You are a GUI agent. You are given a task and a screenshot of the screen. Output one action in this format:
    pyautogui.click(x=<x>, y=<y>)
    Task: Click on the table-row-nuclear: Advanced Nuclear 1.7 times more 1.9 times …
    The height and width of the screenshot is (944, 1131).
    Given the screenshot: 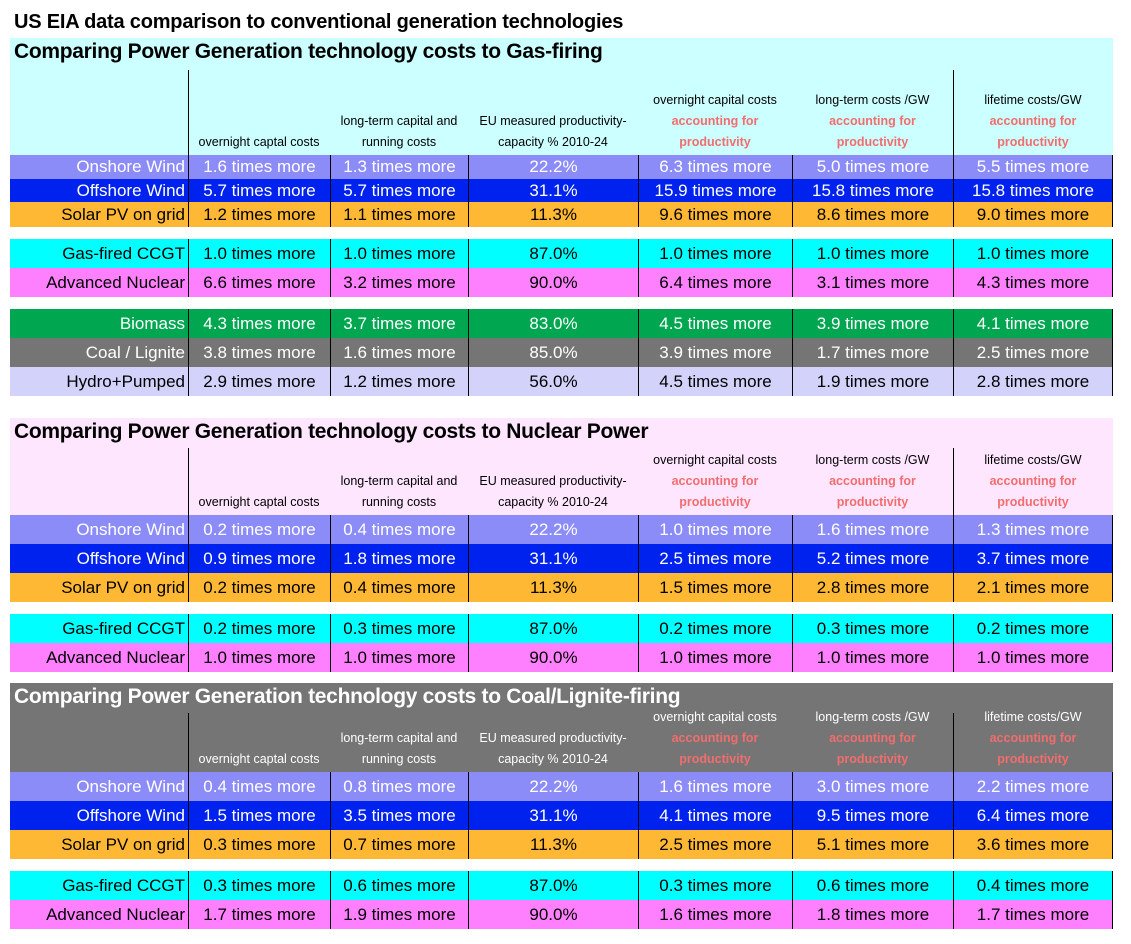 What is the action you would take?
    pyautogui.click(x=561, y=914)
    